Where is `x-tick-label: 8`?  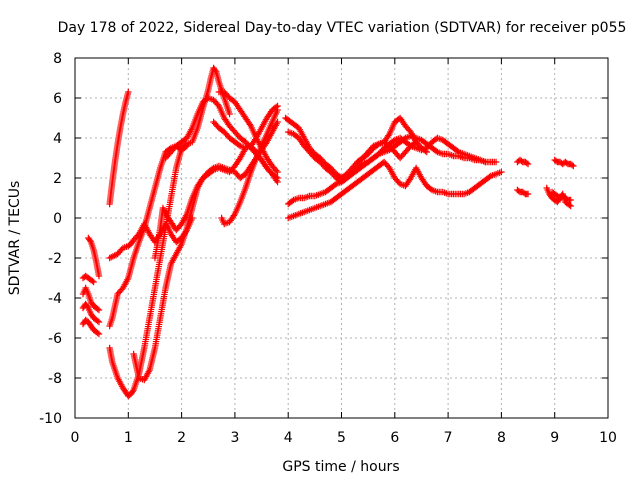
x-tick-label: 8 is located at coordinates (501, 438).